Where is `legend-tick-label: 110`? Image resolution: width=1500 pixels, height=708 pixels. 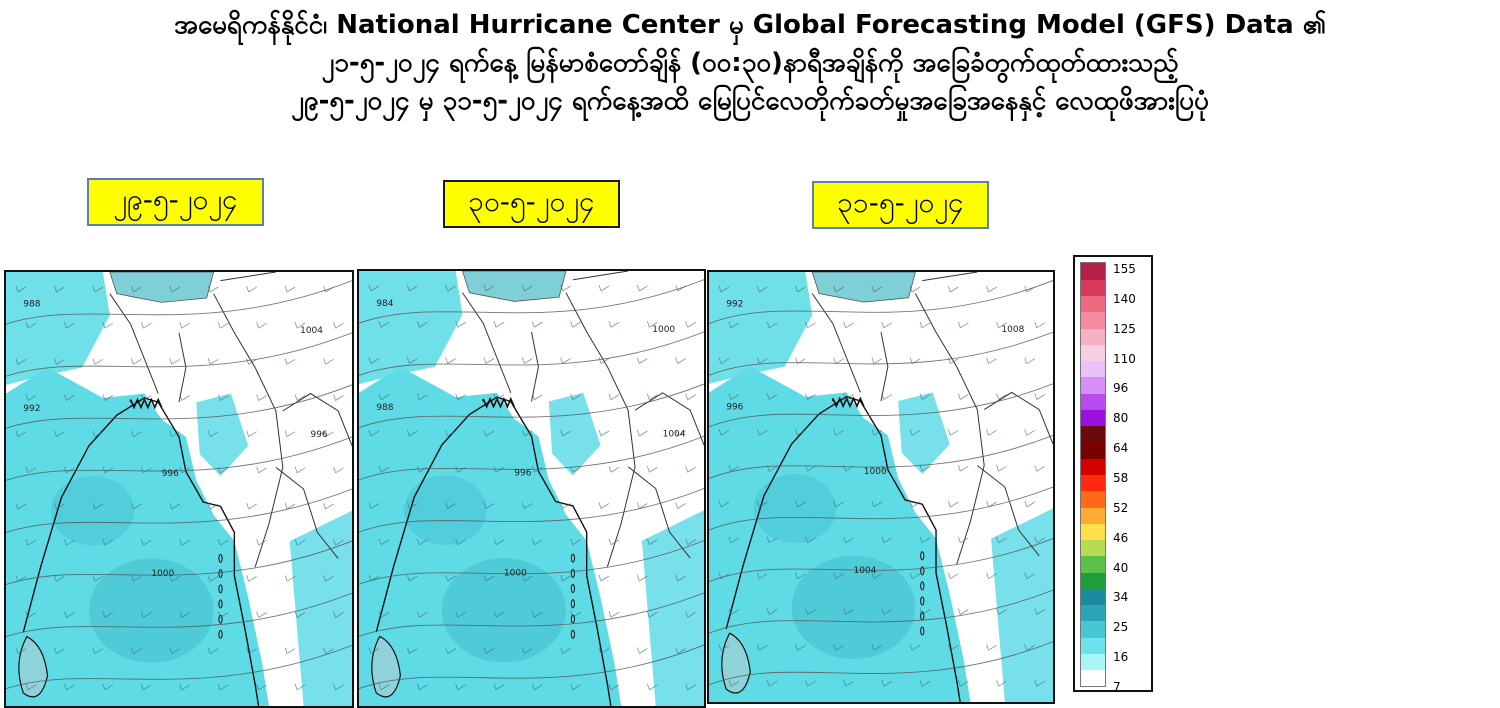
legend-tick-label: 110 is located at coordinates (1124, 358).